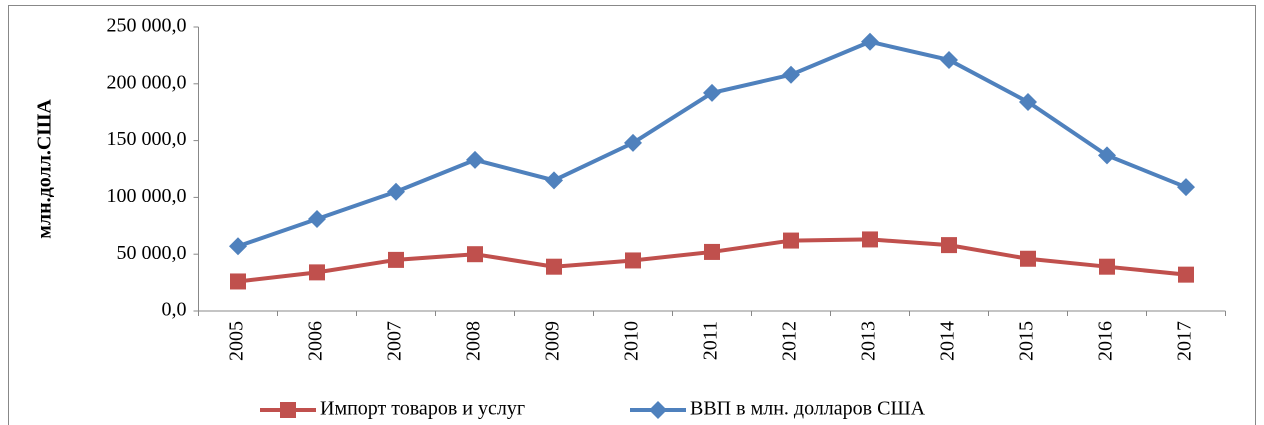 The width and height of the screenshot is (1264, 425). What do you see at coordinates (948, 341) in the screenshot?
I see `x-tick-label: 2014` at bounding box center [948, 341].